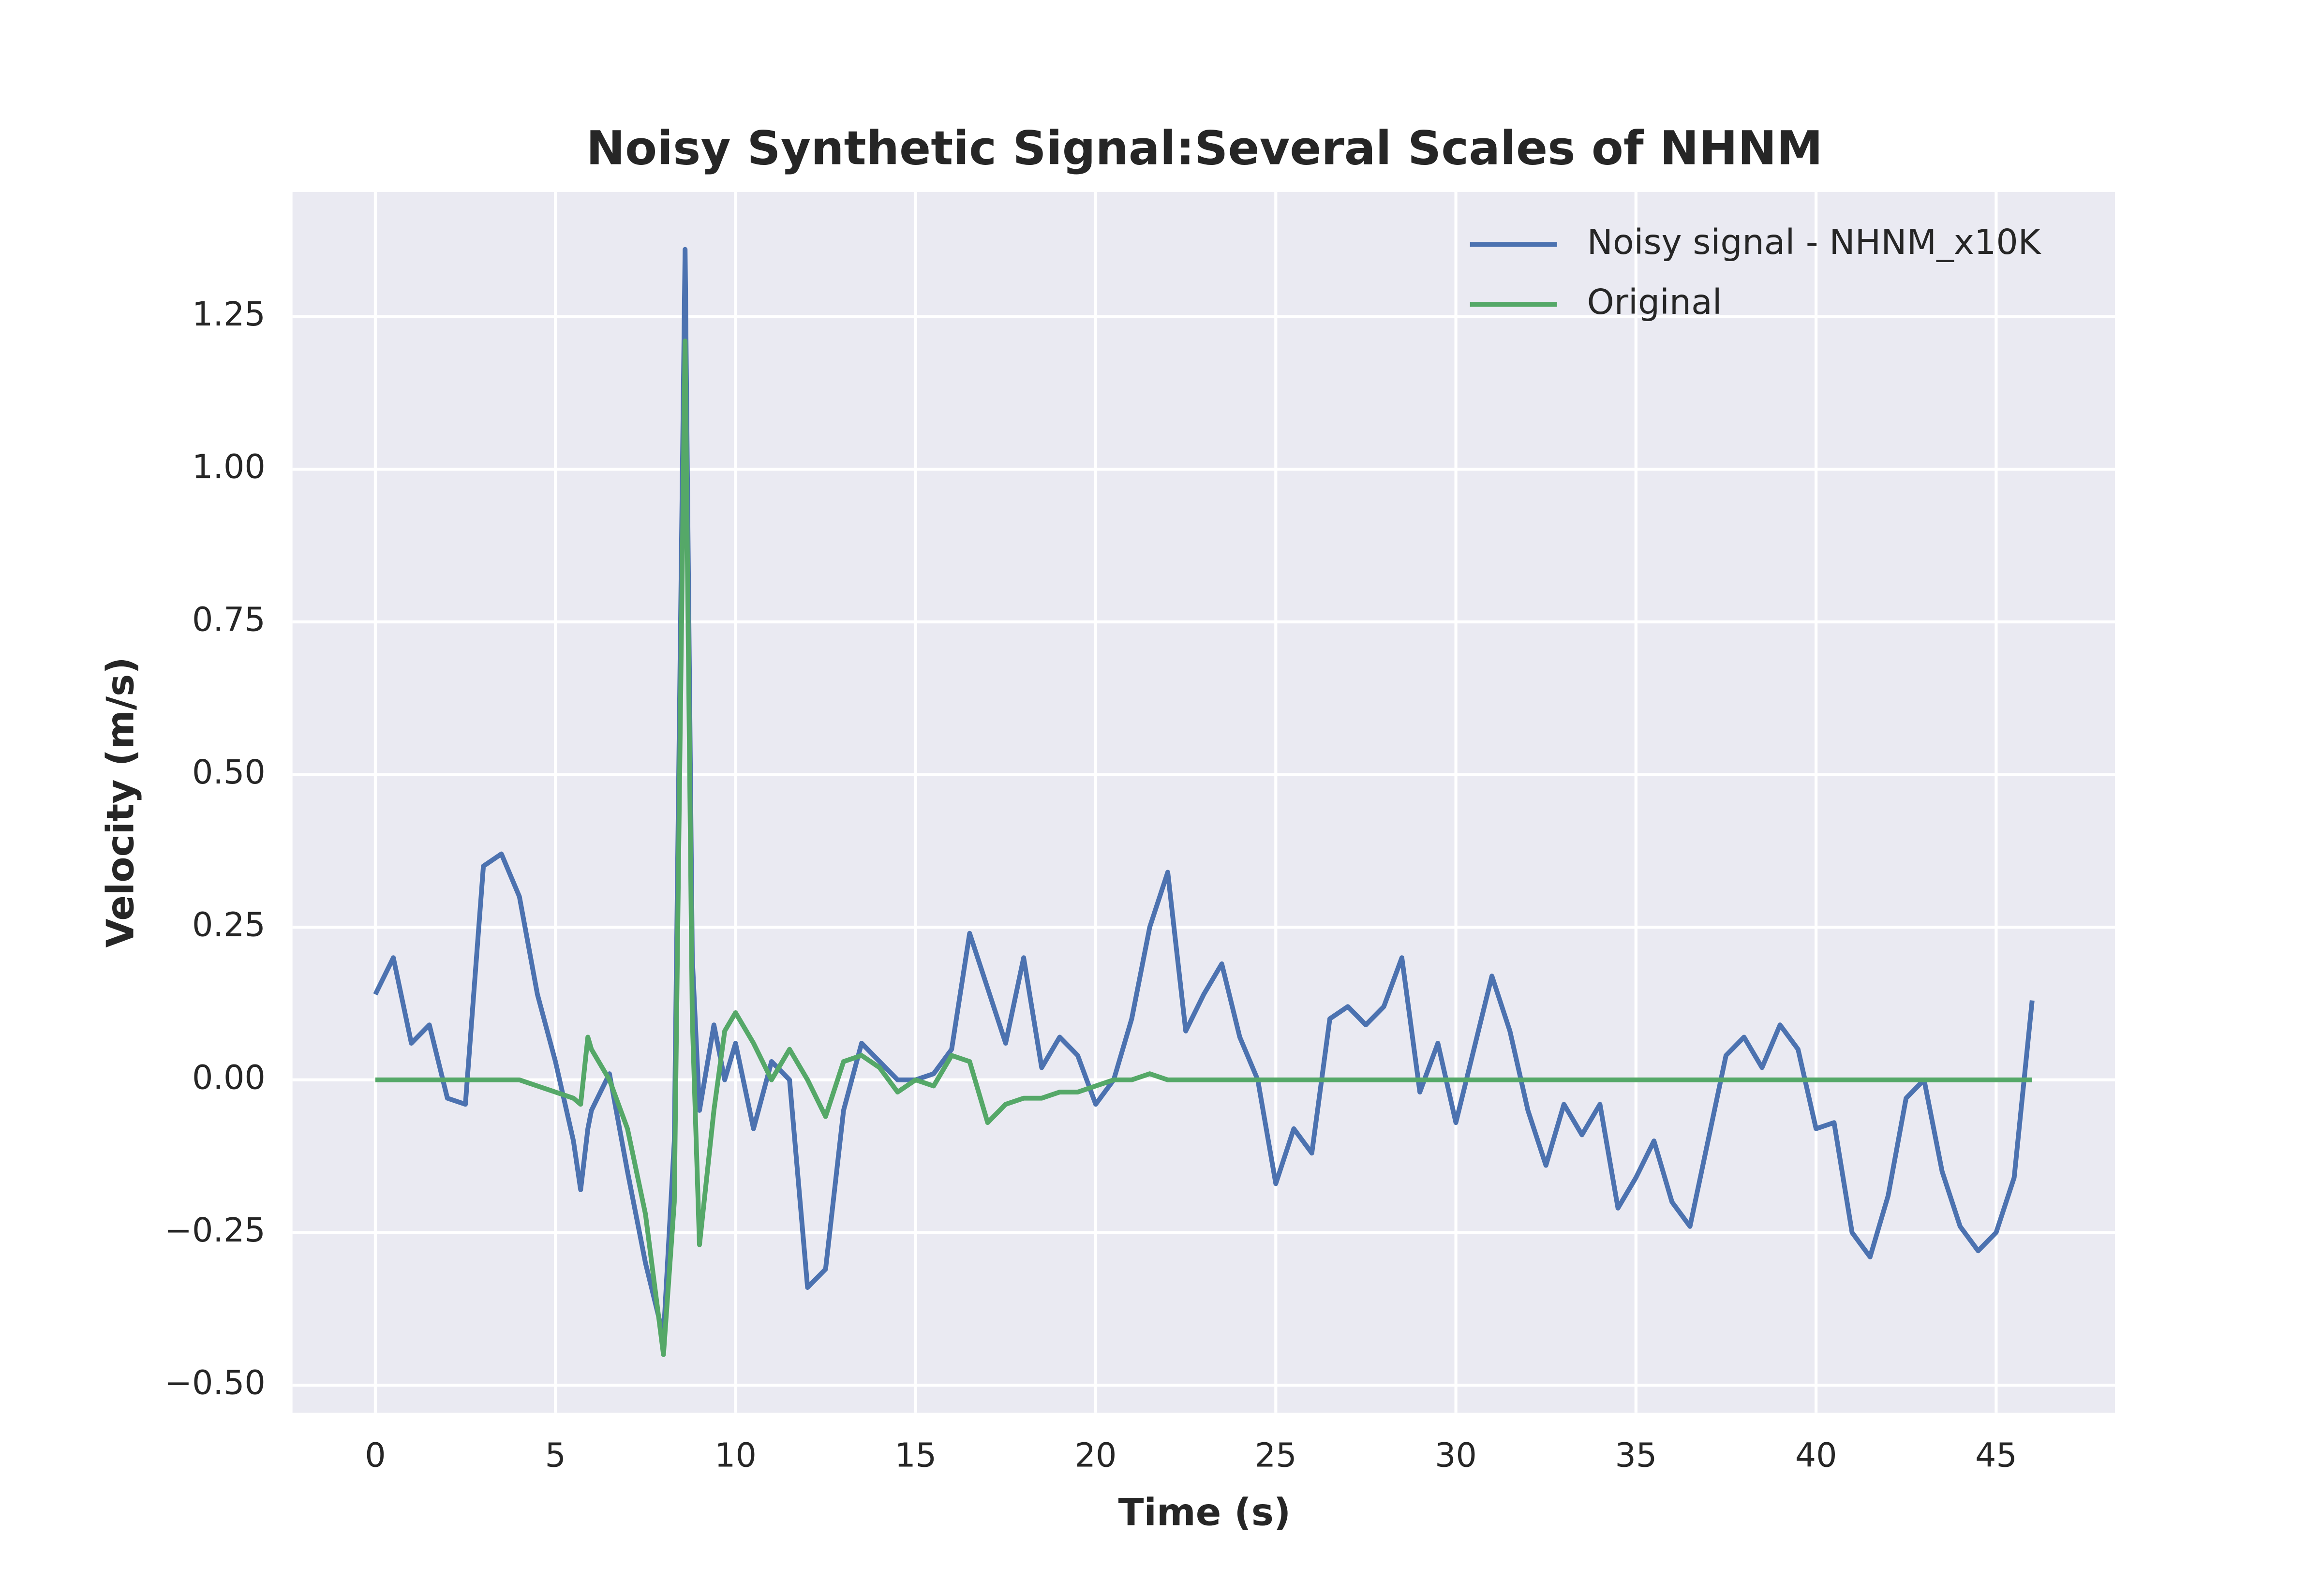 The image size is (2322, 1596). I want to click on y-tick-label: 0.25, so click(229, 925).